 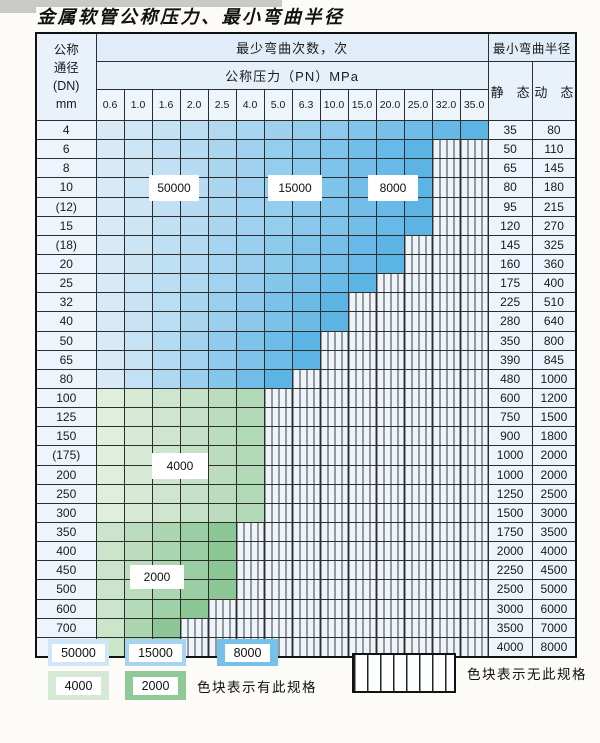 I want to click on pressure-col-header: 32.0, so click(x=446, y=105).